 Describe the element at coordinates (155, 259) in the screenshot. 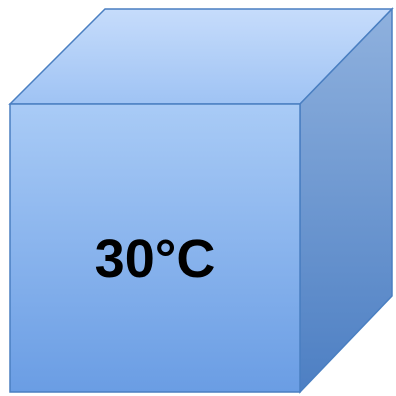

I see `temperature-label: 30°C` at that location.